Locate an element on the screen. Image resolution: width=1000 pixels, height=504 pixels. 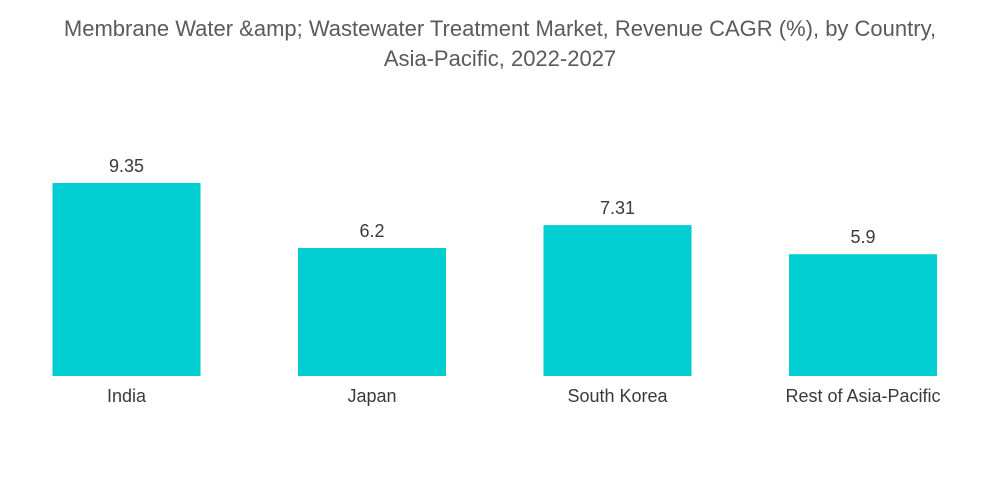
value-label: 5.9 is located at coordinates (862, 237).